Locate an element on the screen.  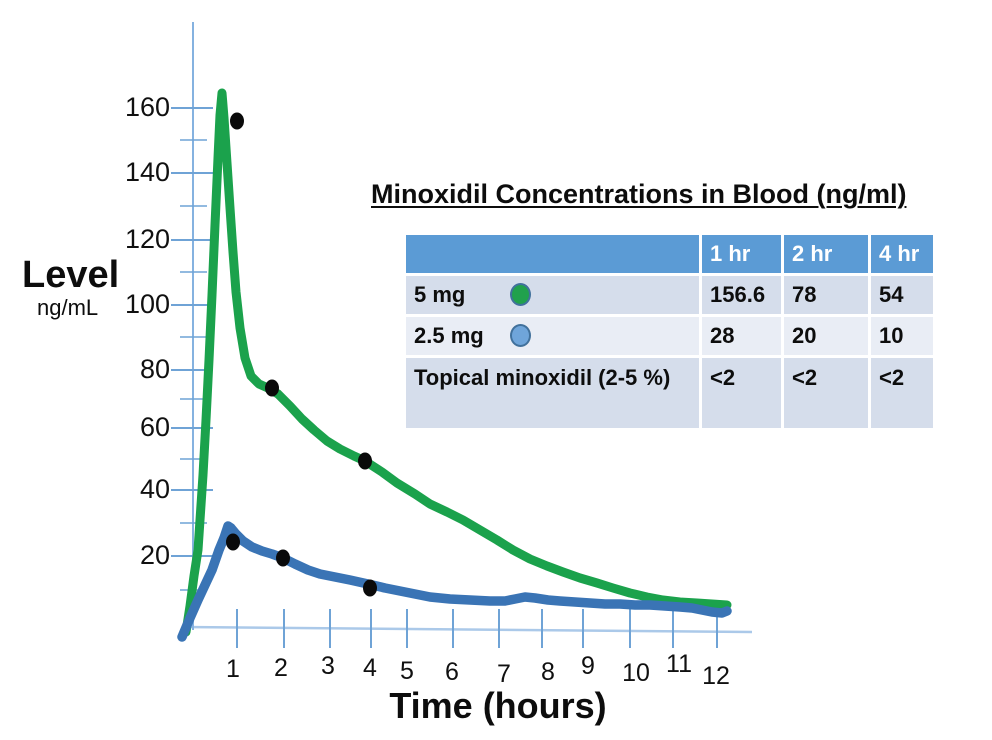
y-tick-label-160: 160 is located at coordinates (147, 107).